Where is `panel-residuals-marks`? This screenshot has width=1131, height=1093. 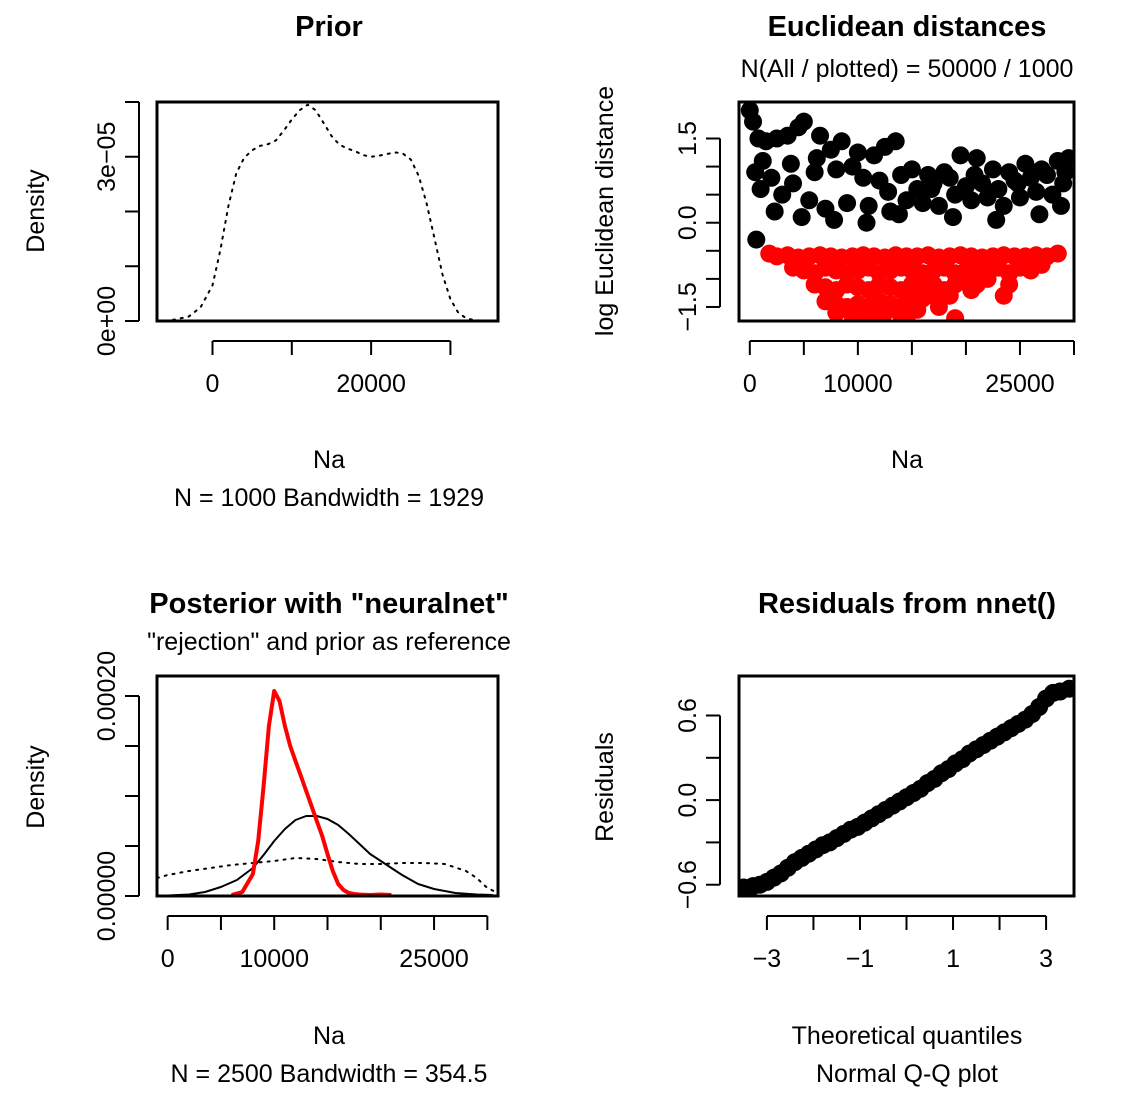 panel-residuals-marks is located at coordinates (906, 787).